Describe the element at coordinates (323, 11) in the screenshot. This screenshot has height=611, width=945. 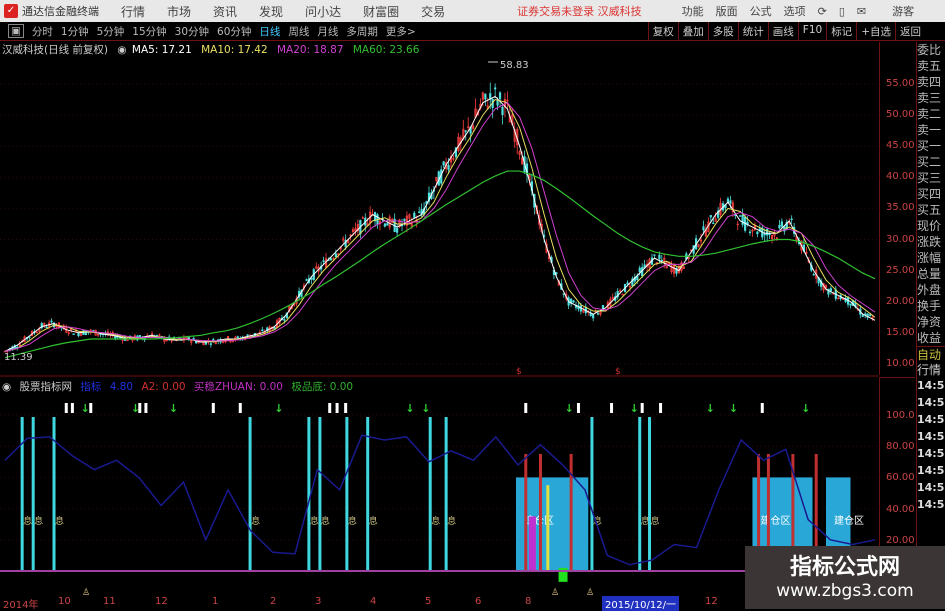
I see `menu-ask: 问小达` at that location.